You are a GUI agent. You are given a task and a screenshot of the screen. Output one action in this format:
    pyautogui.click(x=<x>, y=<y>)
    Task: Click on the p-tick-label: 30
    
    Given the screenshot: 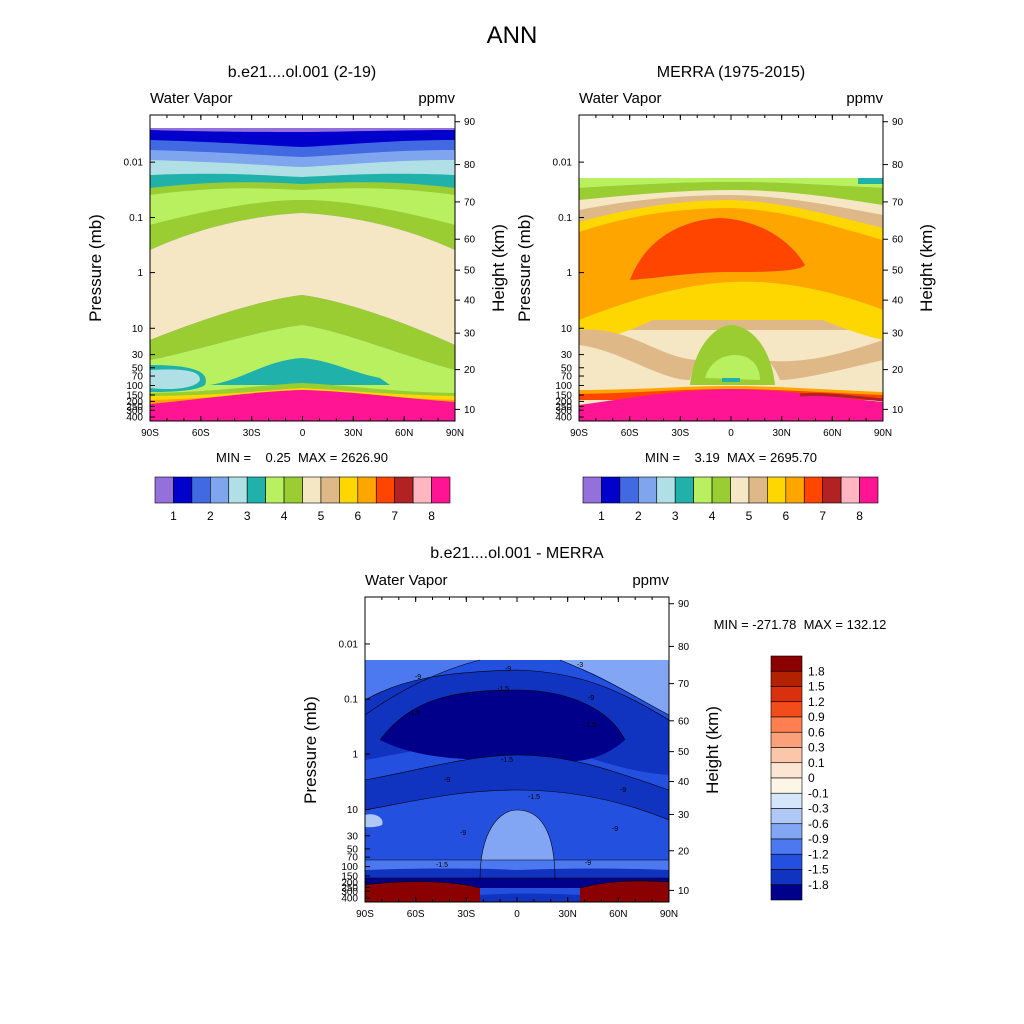 What is the action you would take?
    pyautogui.click(x=353, y=836)
    